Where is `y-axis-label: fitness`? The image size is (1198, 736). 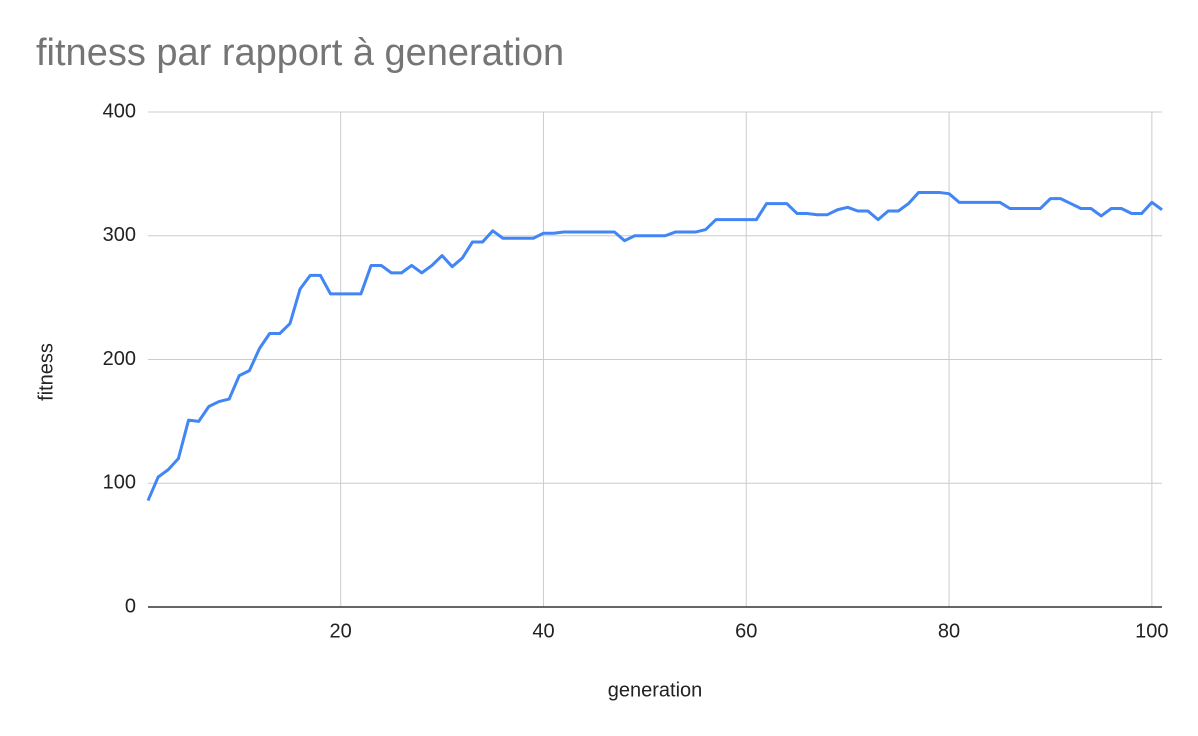
y-axis-label: fitness is located at coordinates (46, 372).